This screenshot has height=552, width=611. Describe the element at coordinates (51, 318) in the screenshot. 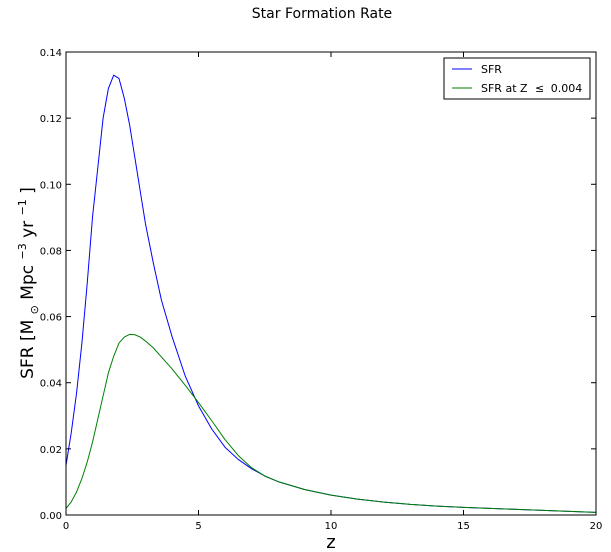

I see `y-tick-label: 0.06` at that location.